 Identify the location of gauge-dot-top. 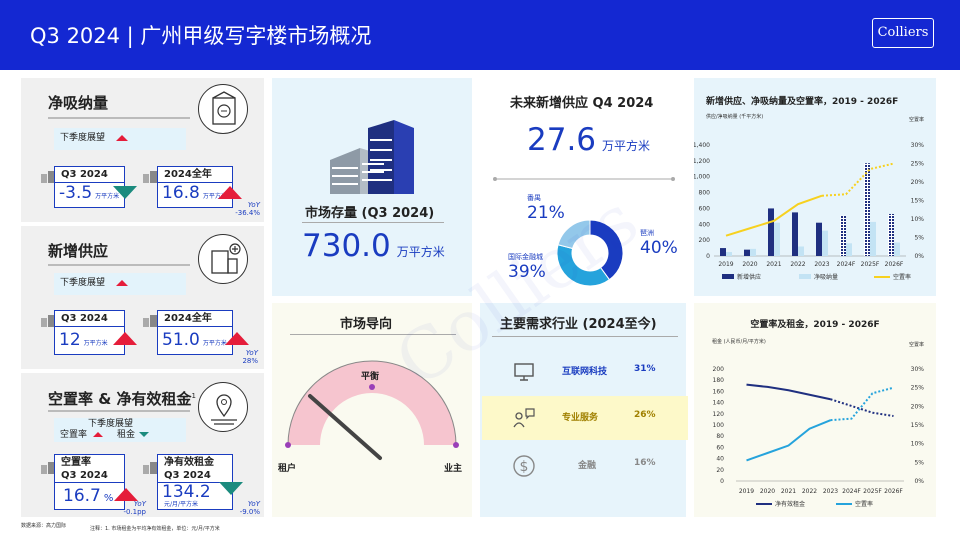
(372, 387).